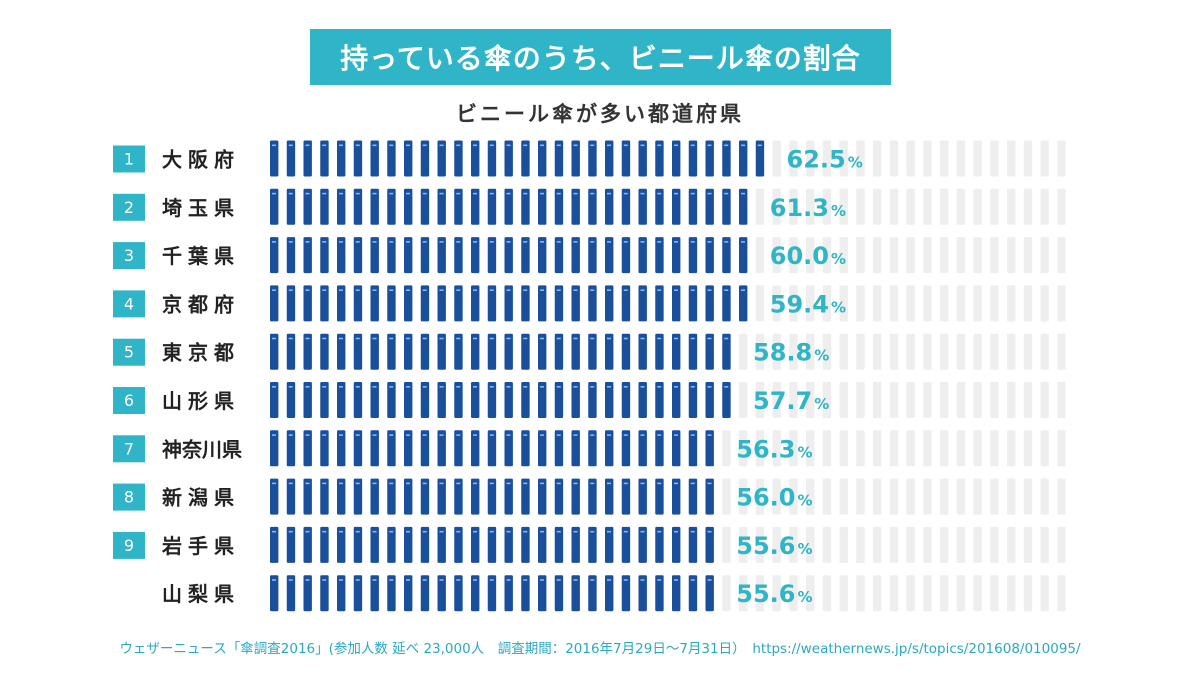 The height and width of the screenshot is (675, 1200). Describe the element at coordinates (200, 546) in the screenshot. I see `category-label: 岩手県` at that location.